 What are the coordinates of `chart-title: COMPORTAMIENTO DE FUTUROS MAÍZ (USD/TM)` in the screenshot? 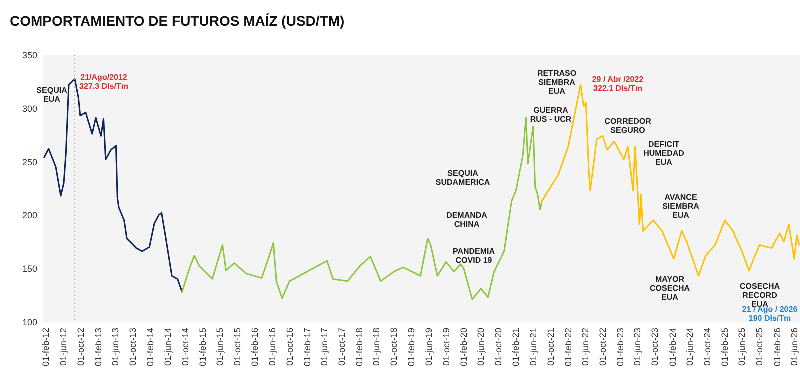 It's located at (177, 21).